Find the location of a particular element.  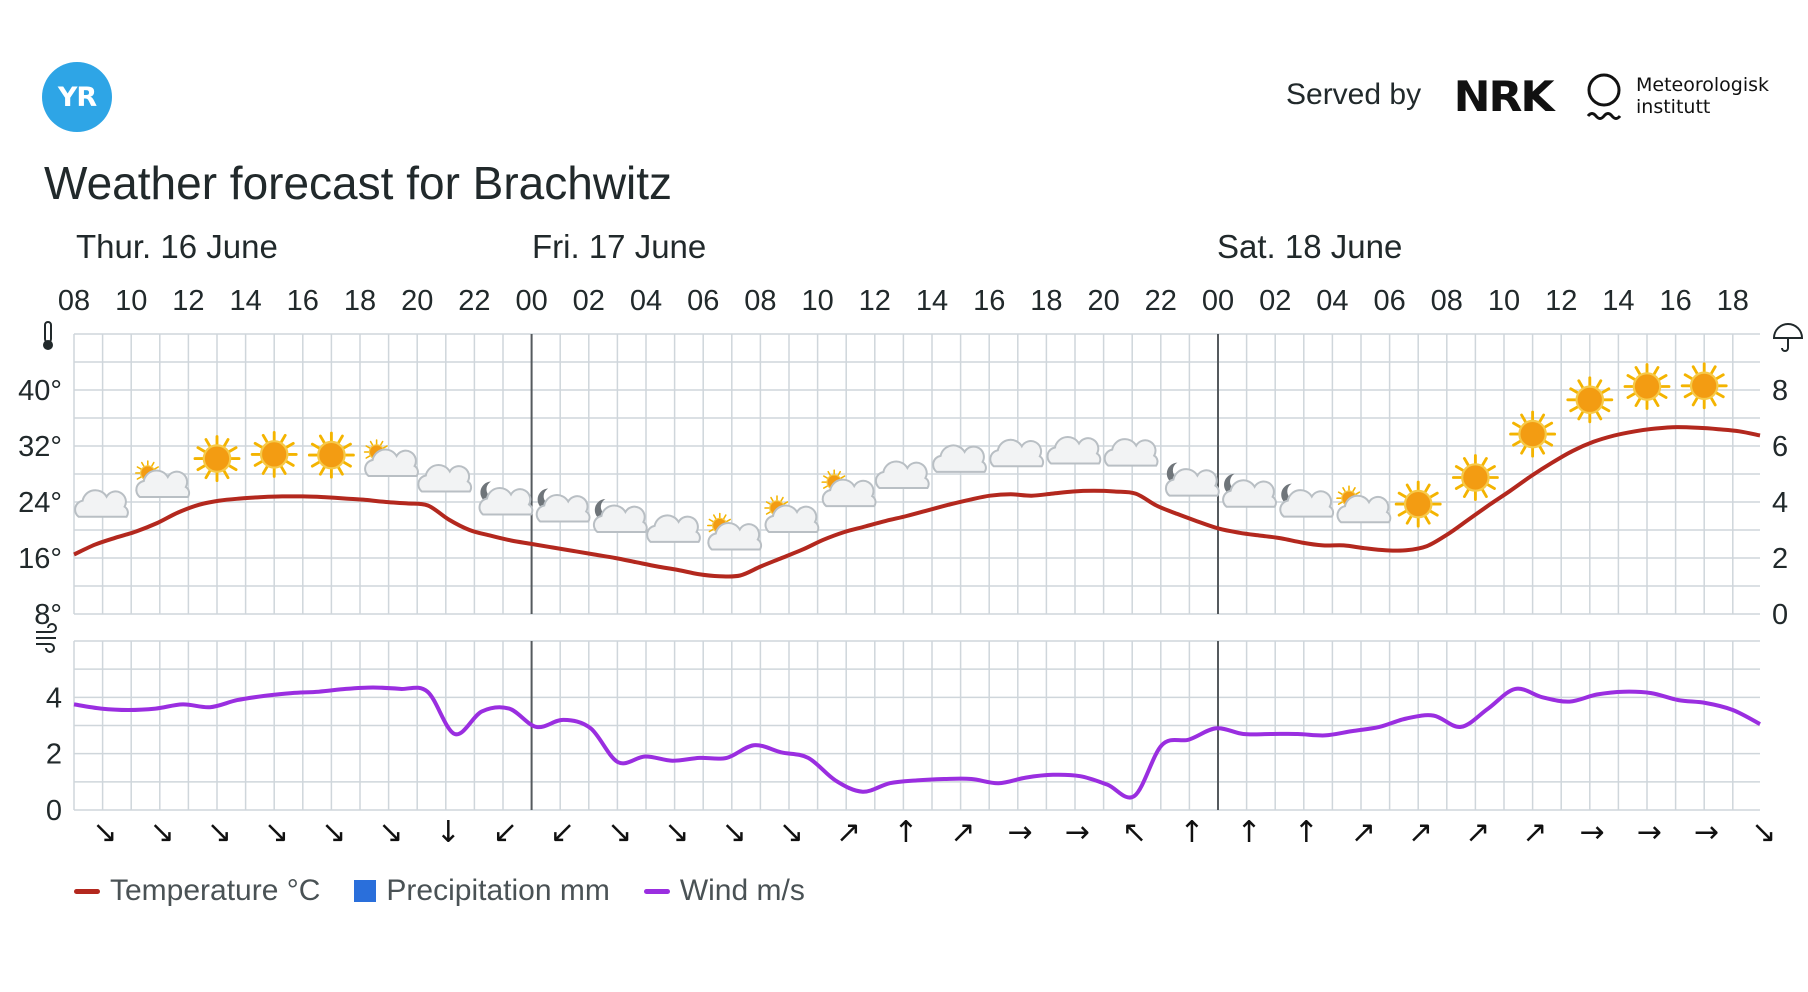

page-title: Weather forecast for Brachwitz is located at coordinates (358, 183).